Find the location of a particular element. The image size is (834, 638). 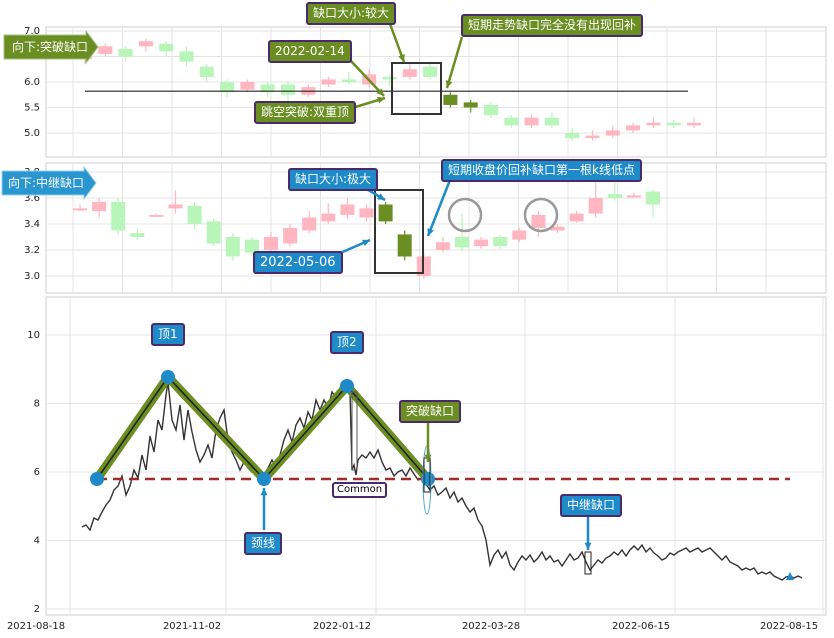

panel1-ytick: 5.5 is located at coordinates (32, 108).